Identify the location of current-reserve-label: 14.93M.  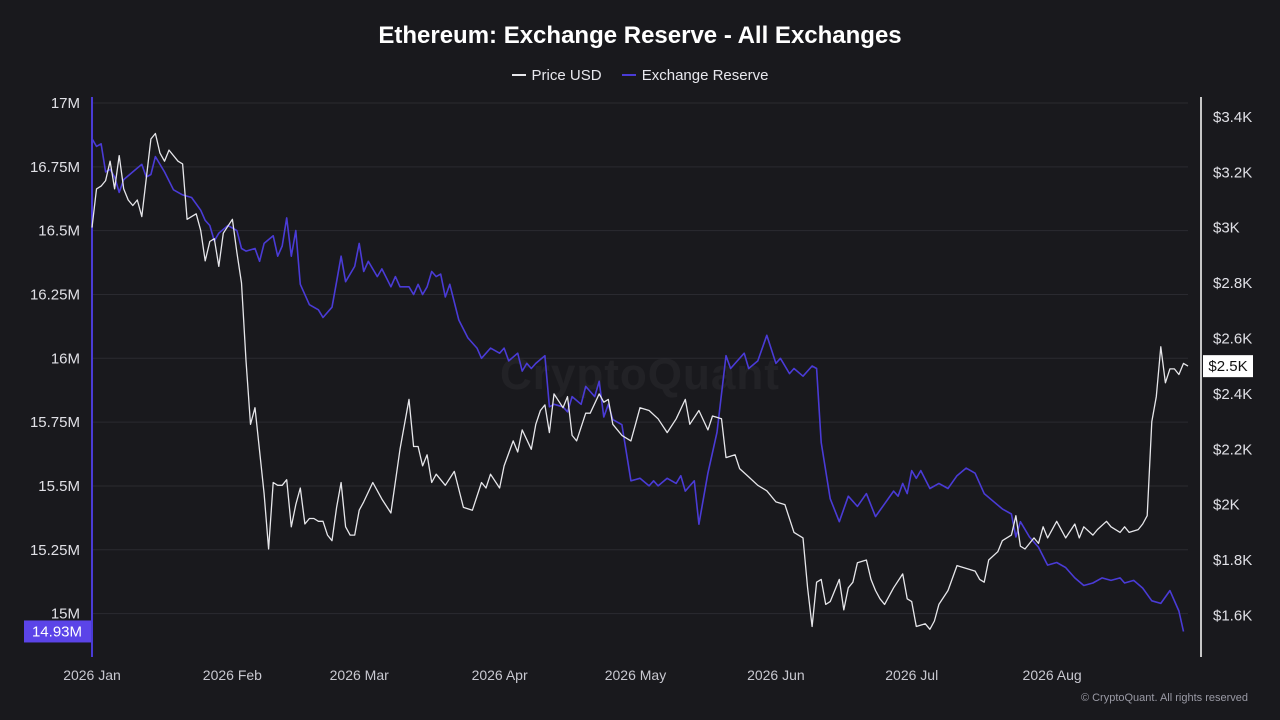
(57, 631).